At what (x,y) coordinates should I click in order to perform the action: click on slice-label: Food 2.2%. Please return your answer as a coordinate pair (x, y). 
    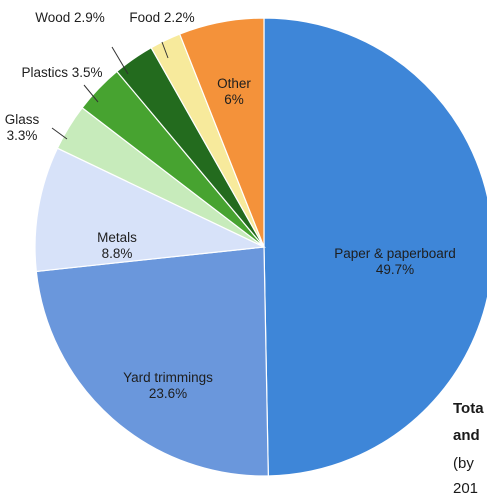
    Looking at the image, I should click on (161, 17).